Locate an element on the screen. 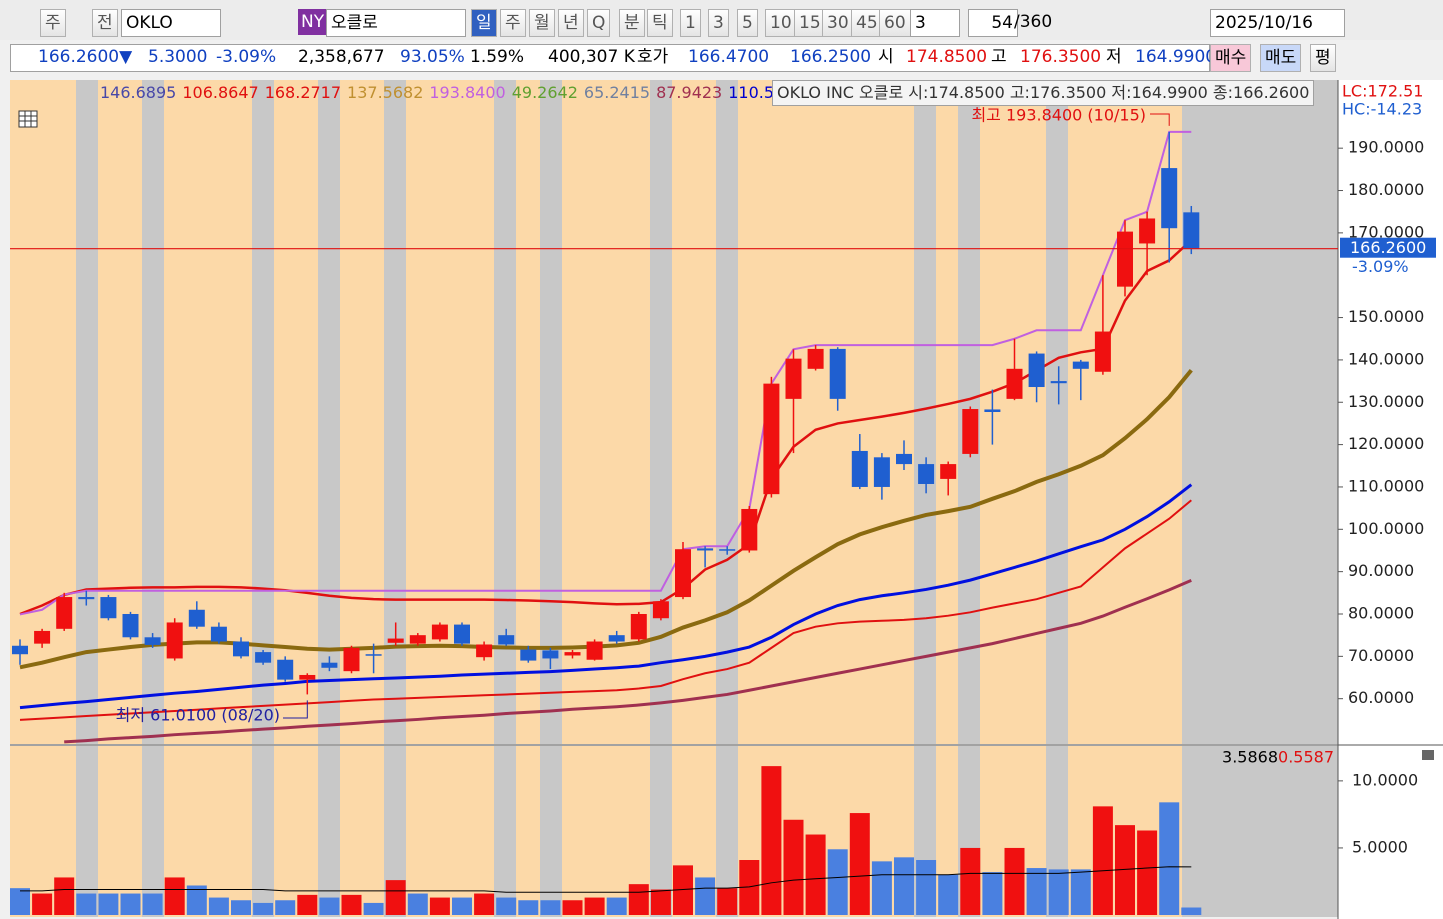 This screenshot has width=1443, height=919. daily-button: 일 is located at coordinates (484, 23).